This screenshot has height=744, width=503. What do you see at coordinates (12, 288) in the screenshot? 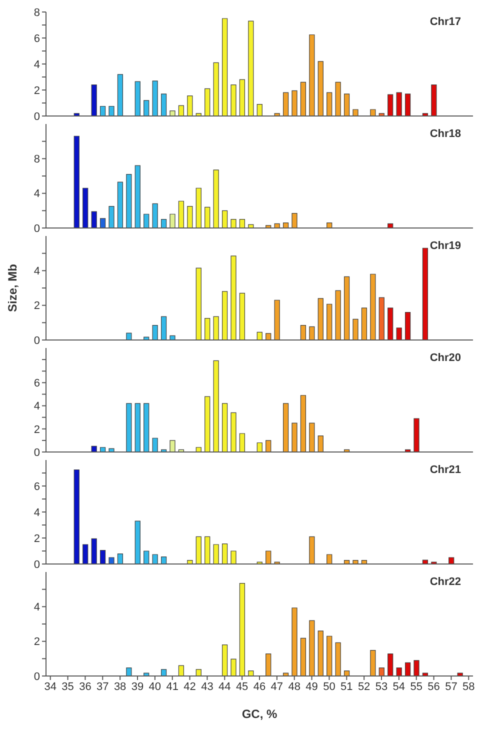
I see `y-axis-title: Size, Mb` at bounding box center [12, 288].